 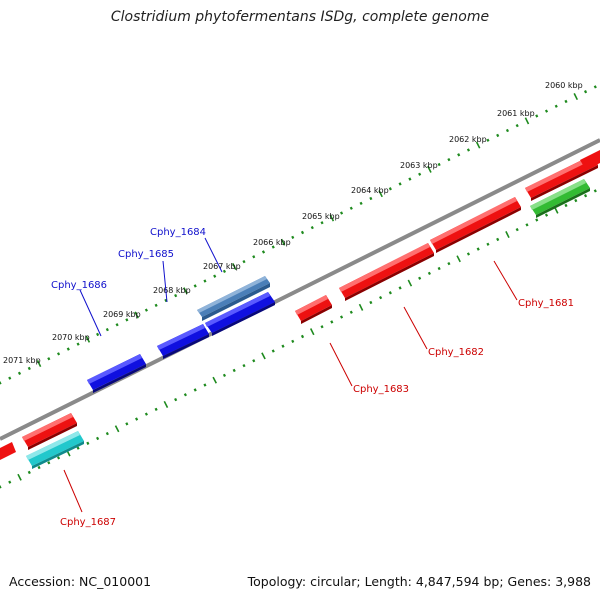 I want to click on tick-label-2066: 2066 kbp, so click(x=272, y=242).